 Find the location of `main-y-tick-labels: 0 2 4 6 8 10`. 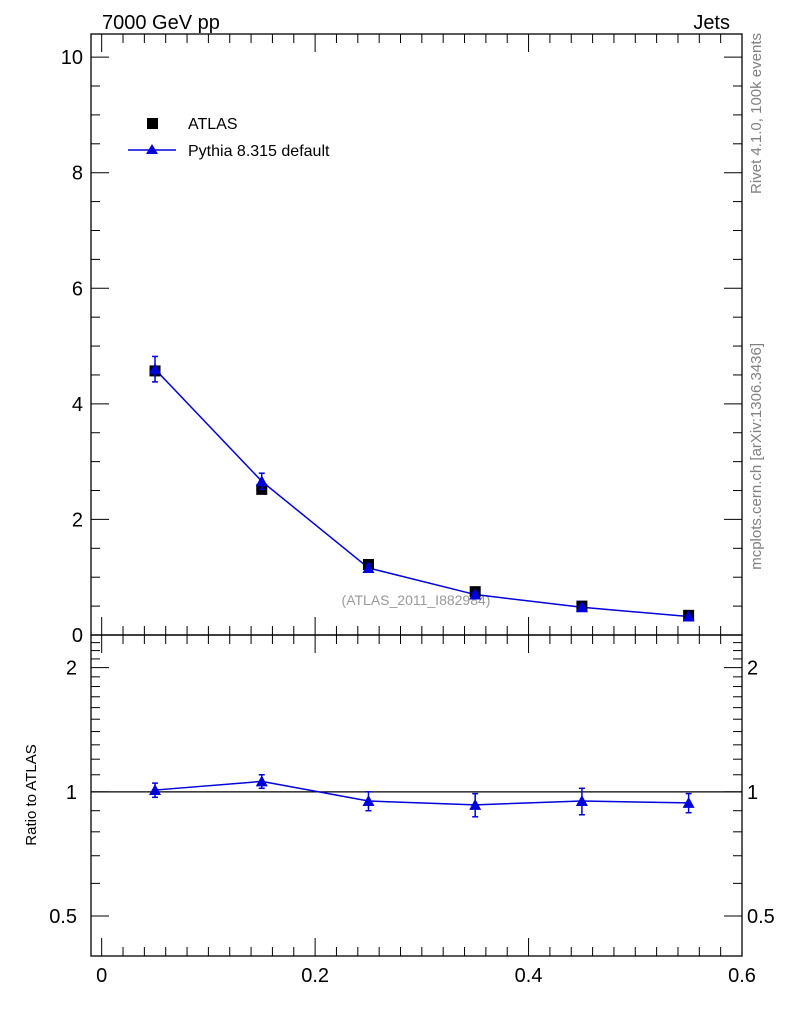

main-y-tick-labels: 0 2 4 6 8 10 is located at coordinates (72, 347).